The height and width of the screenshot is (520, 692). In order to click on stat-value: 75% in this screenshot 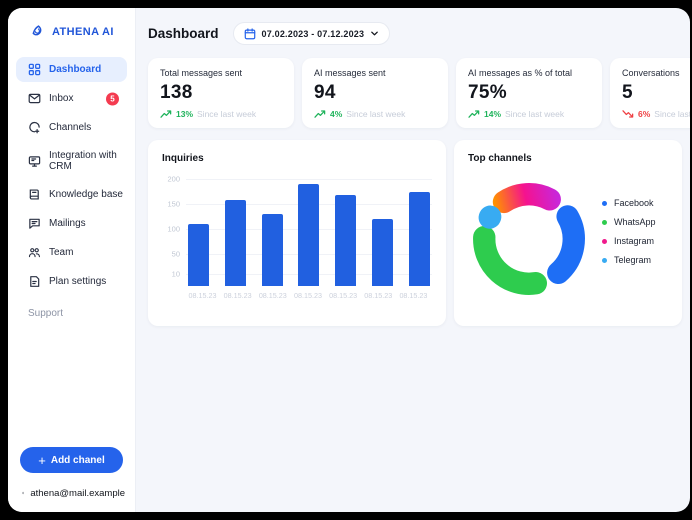, I will do `click(487, 92)`.